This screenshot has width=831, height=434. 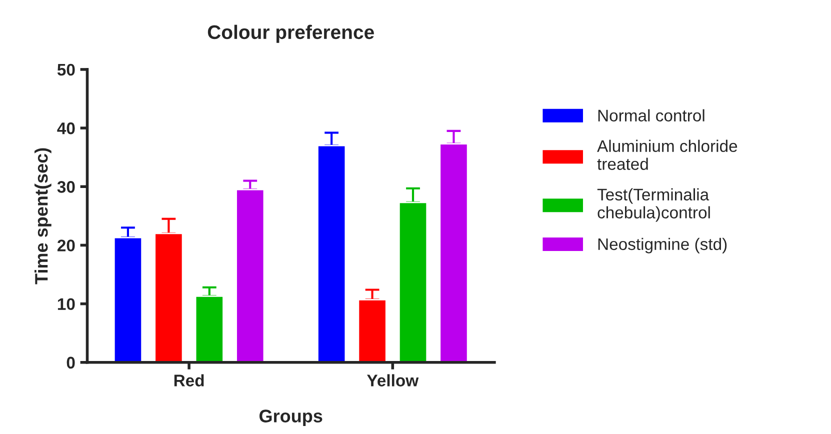 I want to click on legend-label: Aluminium chloride treated, so click(x=667, y=155).